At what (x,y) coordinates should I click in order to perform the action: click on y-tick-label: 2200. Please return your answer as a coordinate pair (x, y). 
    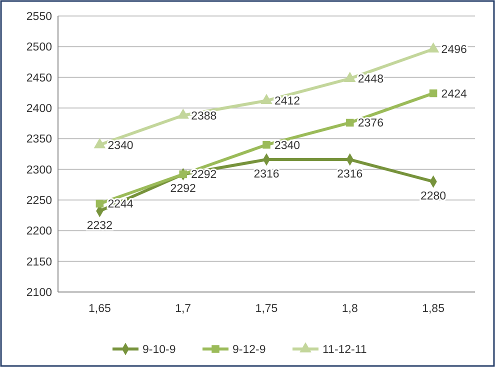
    Looking at the image, I should click on (39, 232).